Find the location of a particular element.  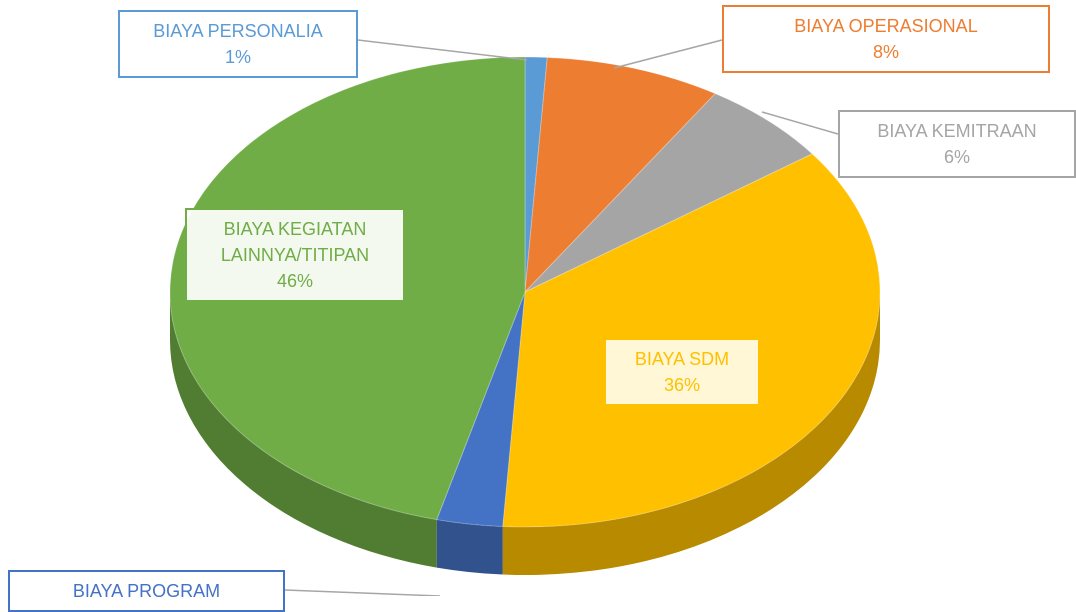

data-label: BIAYA OPERASIONAL 8% is located at coordinates (886, 39).